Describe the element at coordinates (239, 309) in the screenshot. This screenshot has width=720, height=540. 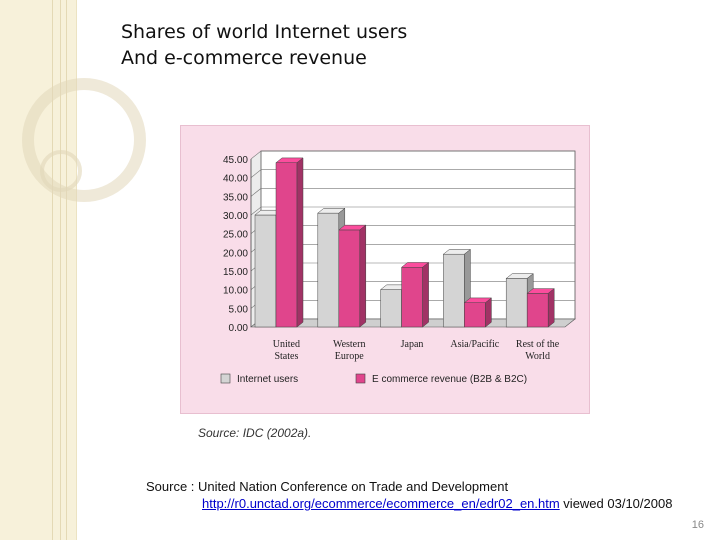
I see `y-tick-label: 5.00` at that location.